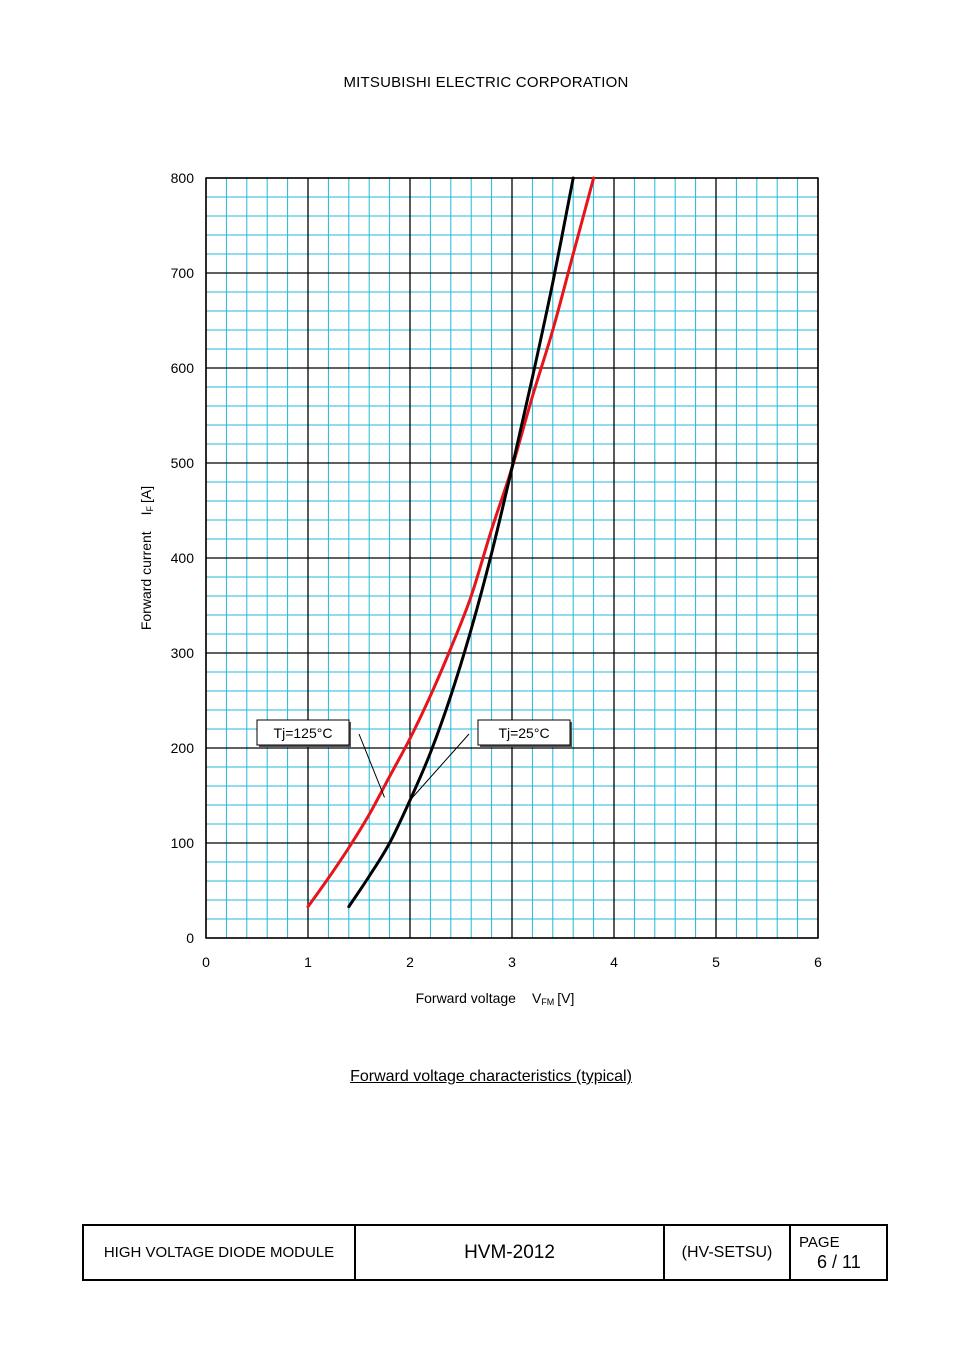  I want to click on annotation-layer: Tj=125°C Tj=25°C, so click(414, 760).